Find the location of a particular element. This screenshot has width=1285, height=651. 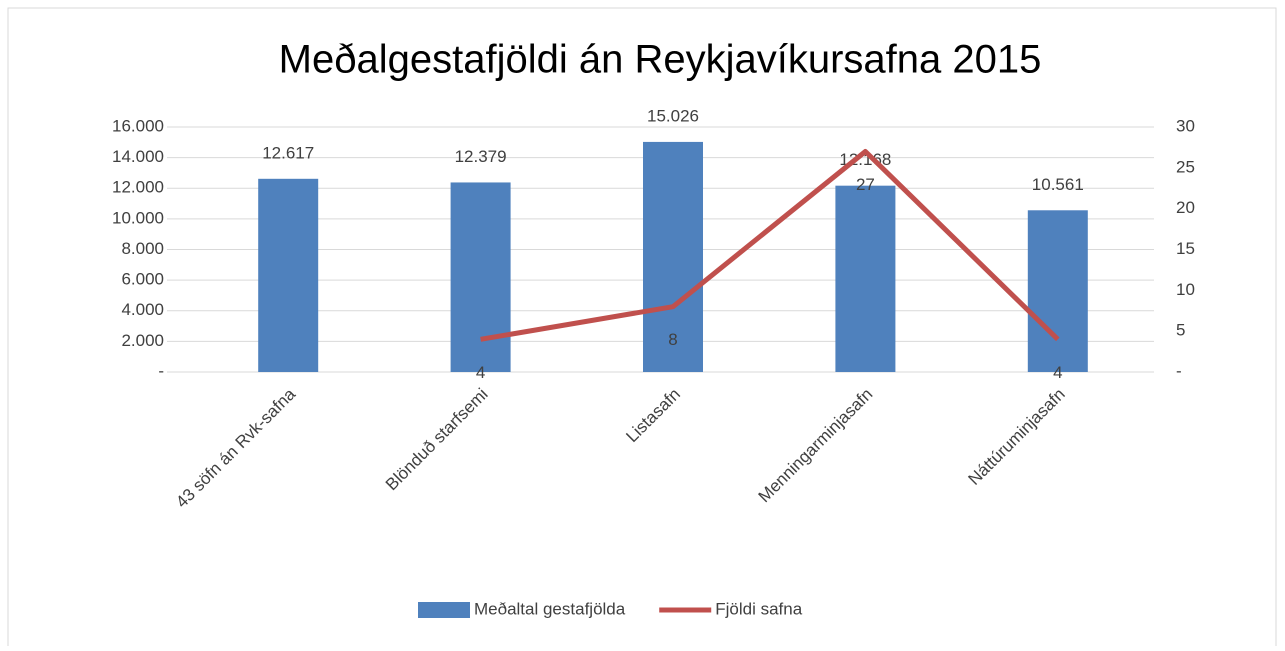

legend-swatch is located at coordinates (444, 610).